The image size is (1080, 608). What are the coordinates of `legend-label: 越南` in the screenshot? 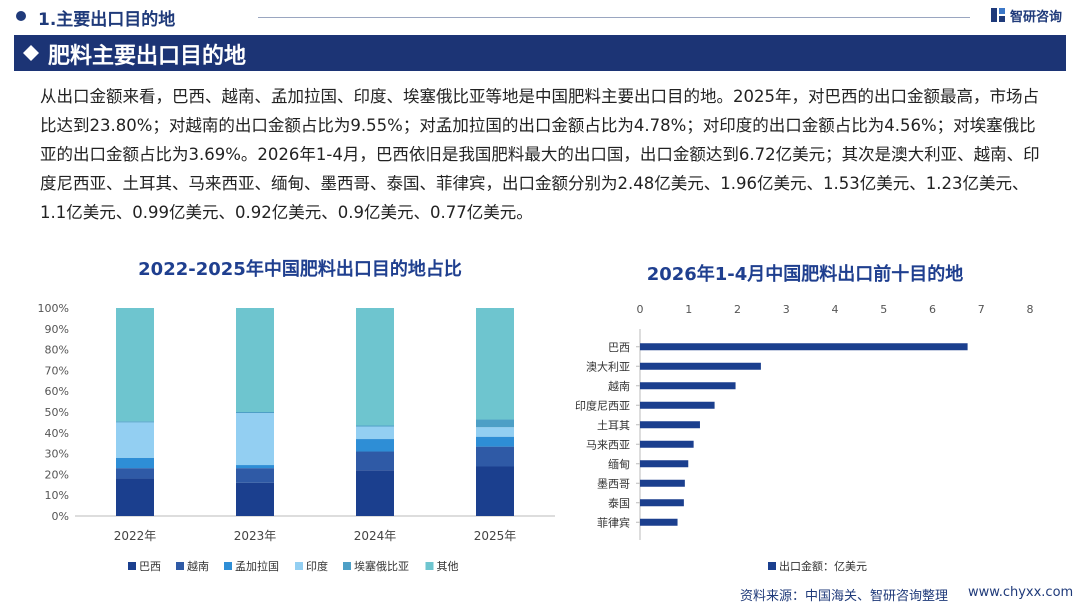 It's located at (198, 566).